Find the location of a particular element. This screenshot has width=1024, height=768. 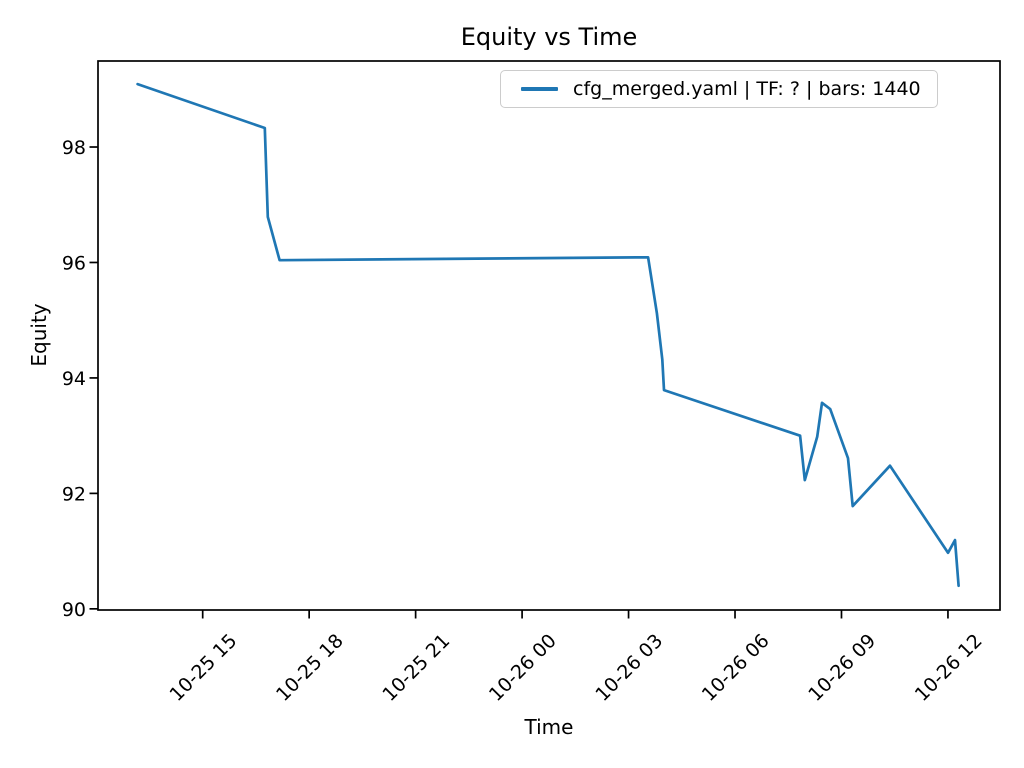

x-tick-label: 10-25 18 is located at coordinates (310, 668).